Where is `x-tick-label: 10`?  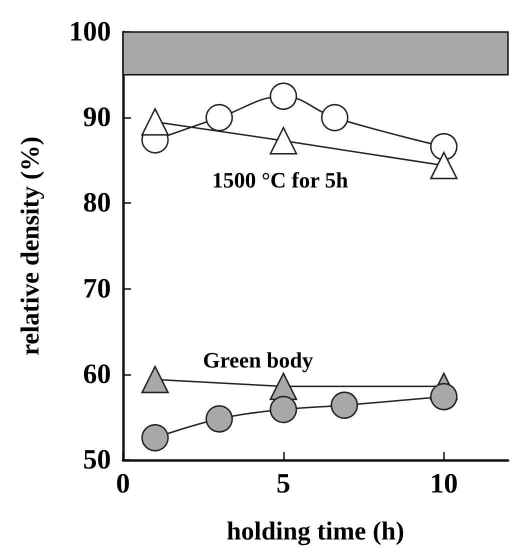 x-tick-label: 10 is located at coordinates (444, 484).